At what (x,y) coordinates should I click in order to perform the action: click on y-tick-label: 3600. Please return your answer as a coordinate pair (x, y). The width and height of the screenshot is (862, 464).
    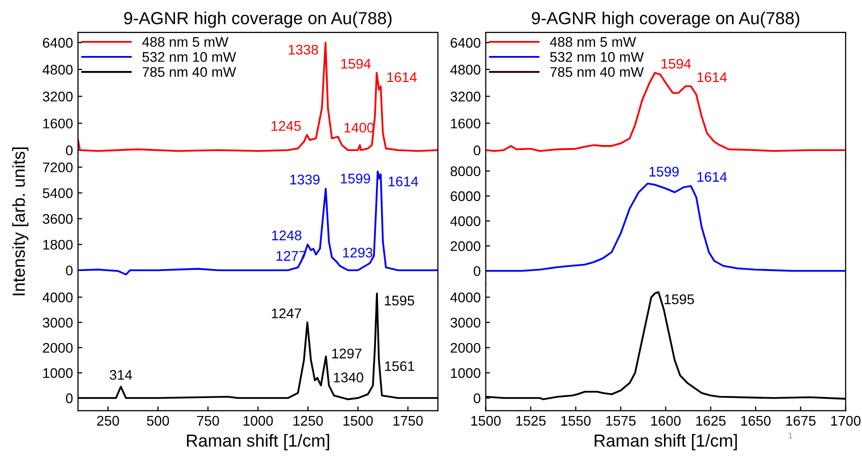
    Looking at the image, I should click on (57, 219).